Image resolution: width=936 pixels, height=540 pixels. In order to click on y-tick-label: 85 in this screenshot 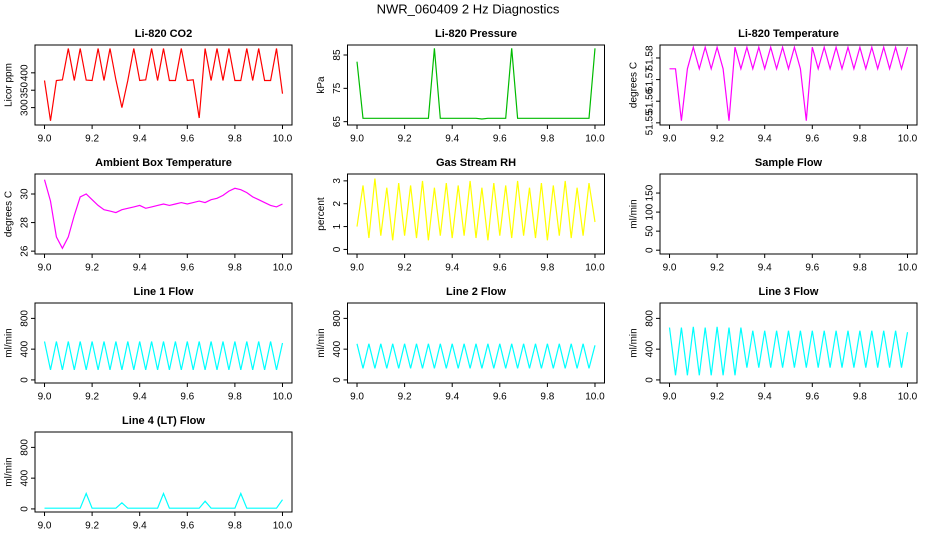, I will do `click(337, 55)`.